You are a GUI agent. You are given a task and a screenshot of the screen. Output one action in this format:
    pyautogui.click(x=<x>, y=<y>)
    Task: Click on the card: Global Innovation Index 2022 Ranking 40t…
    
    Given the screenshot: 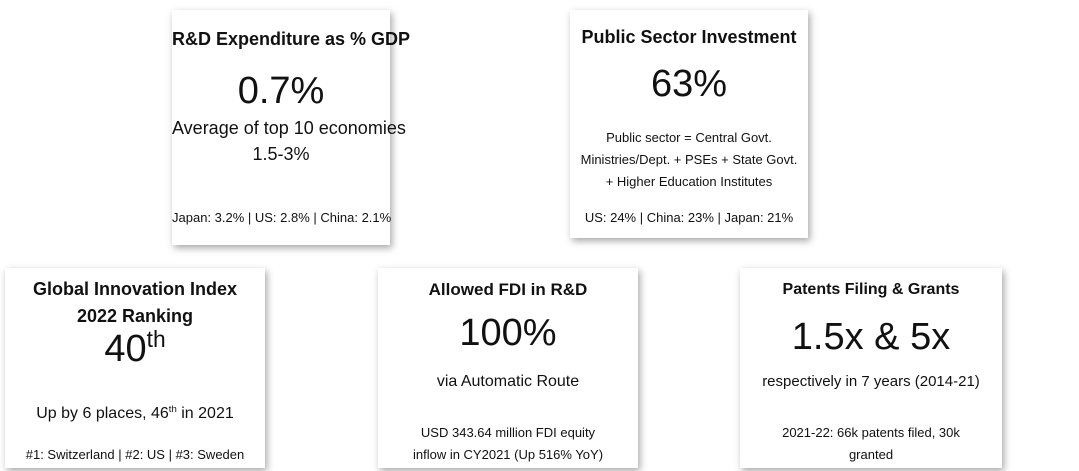 What is the action you would take?
    pyautogui.click(x=135, y=368)
    